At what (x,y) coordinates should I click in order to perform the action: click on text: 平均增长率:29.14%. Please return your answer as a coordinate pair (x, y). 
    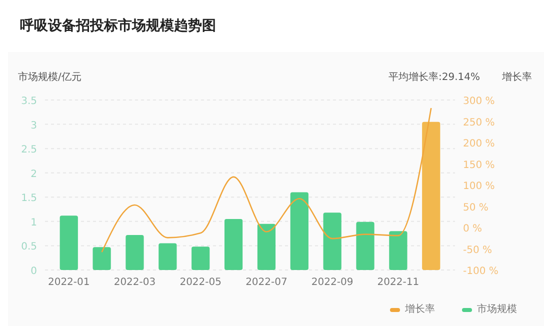
    Looking at the image, I should click on (434, 77).